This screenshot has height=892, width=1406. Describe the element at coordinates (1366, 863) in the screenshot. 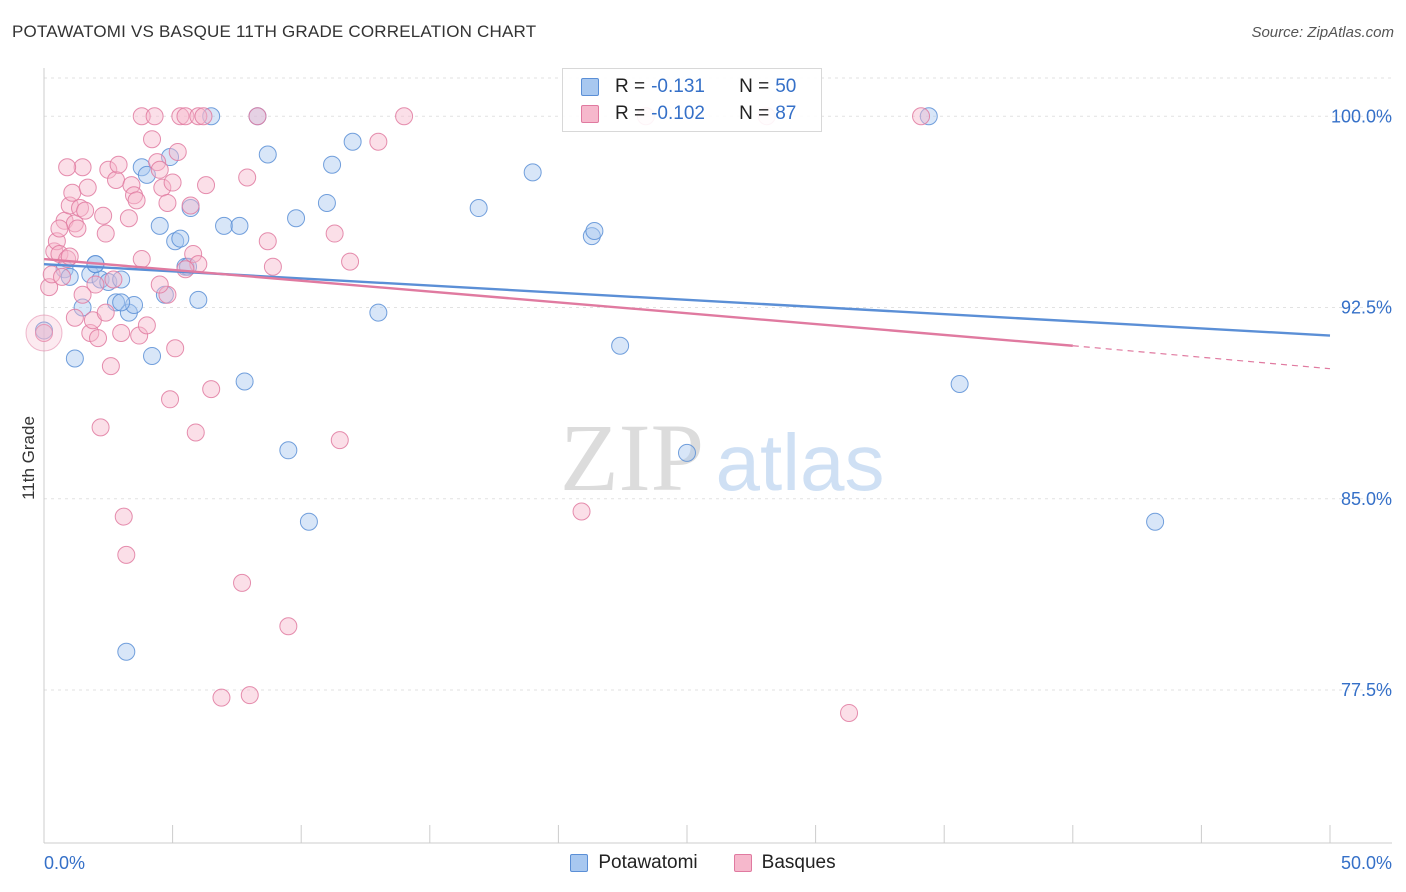

I see `x-tick-label: 50.0%` at that location.